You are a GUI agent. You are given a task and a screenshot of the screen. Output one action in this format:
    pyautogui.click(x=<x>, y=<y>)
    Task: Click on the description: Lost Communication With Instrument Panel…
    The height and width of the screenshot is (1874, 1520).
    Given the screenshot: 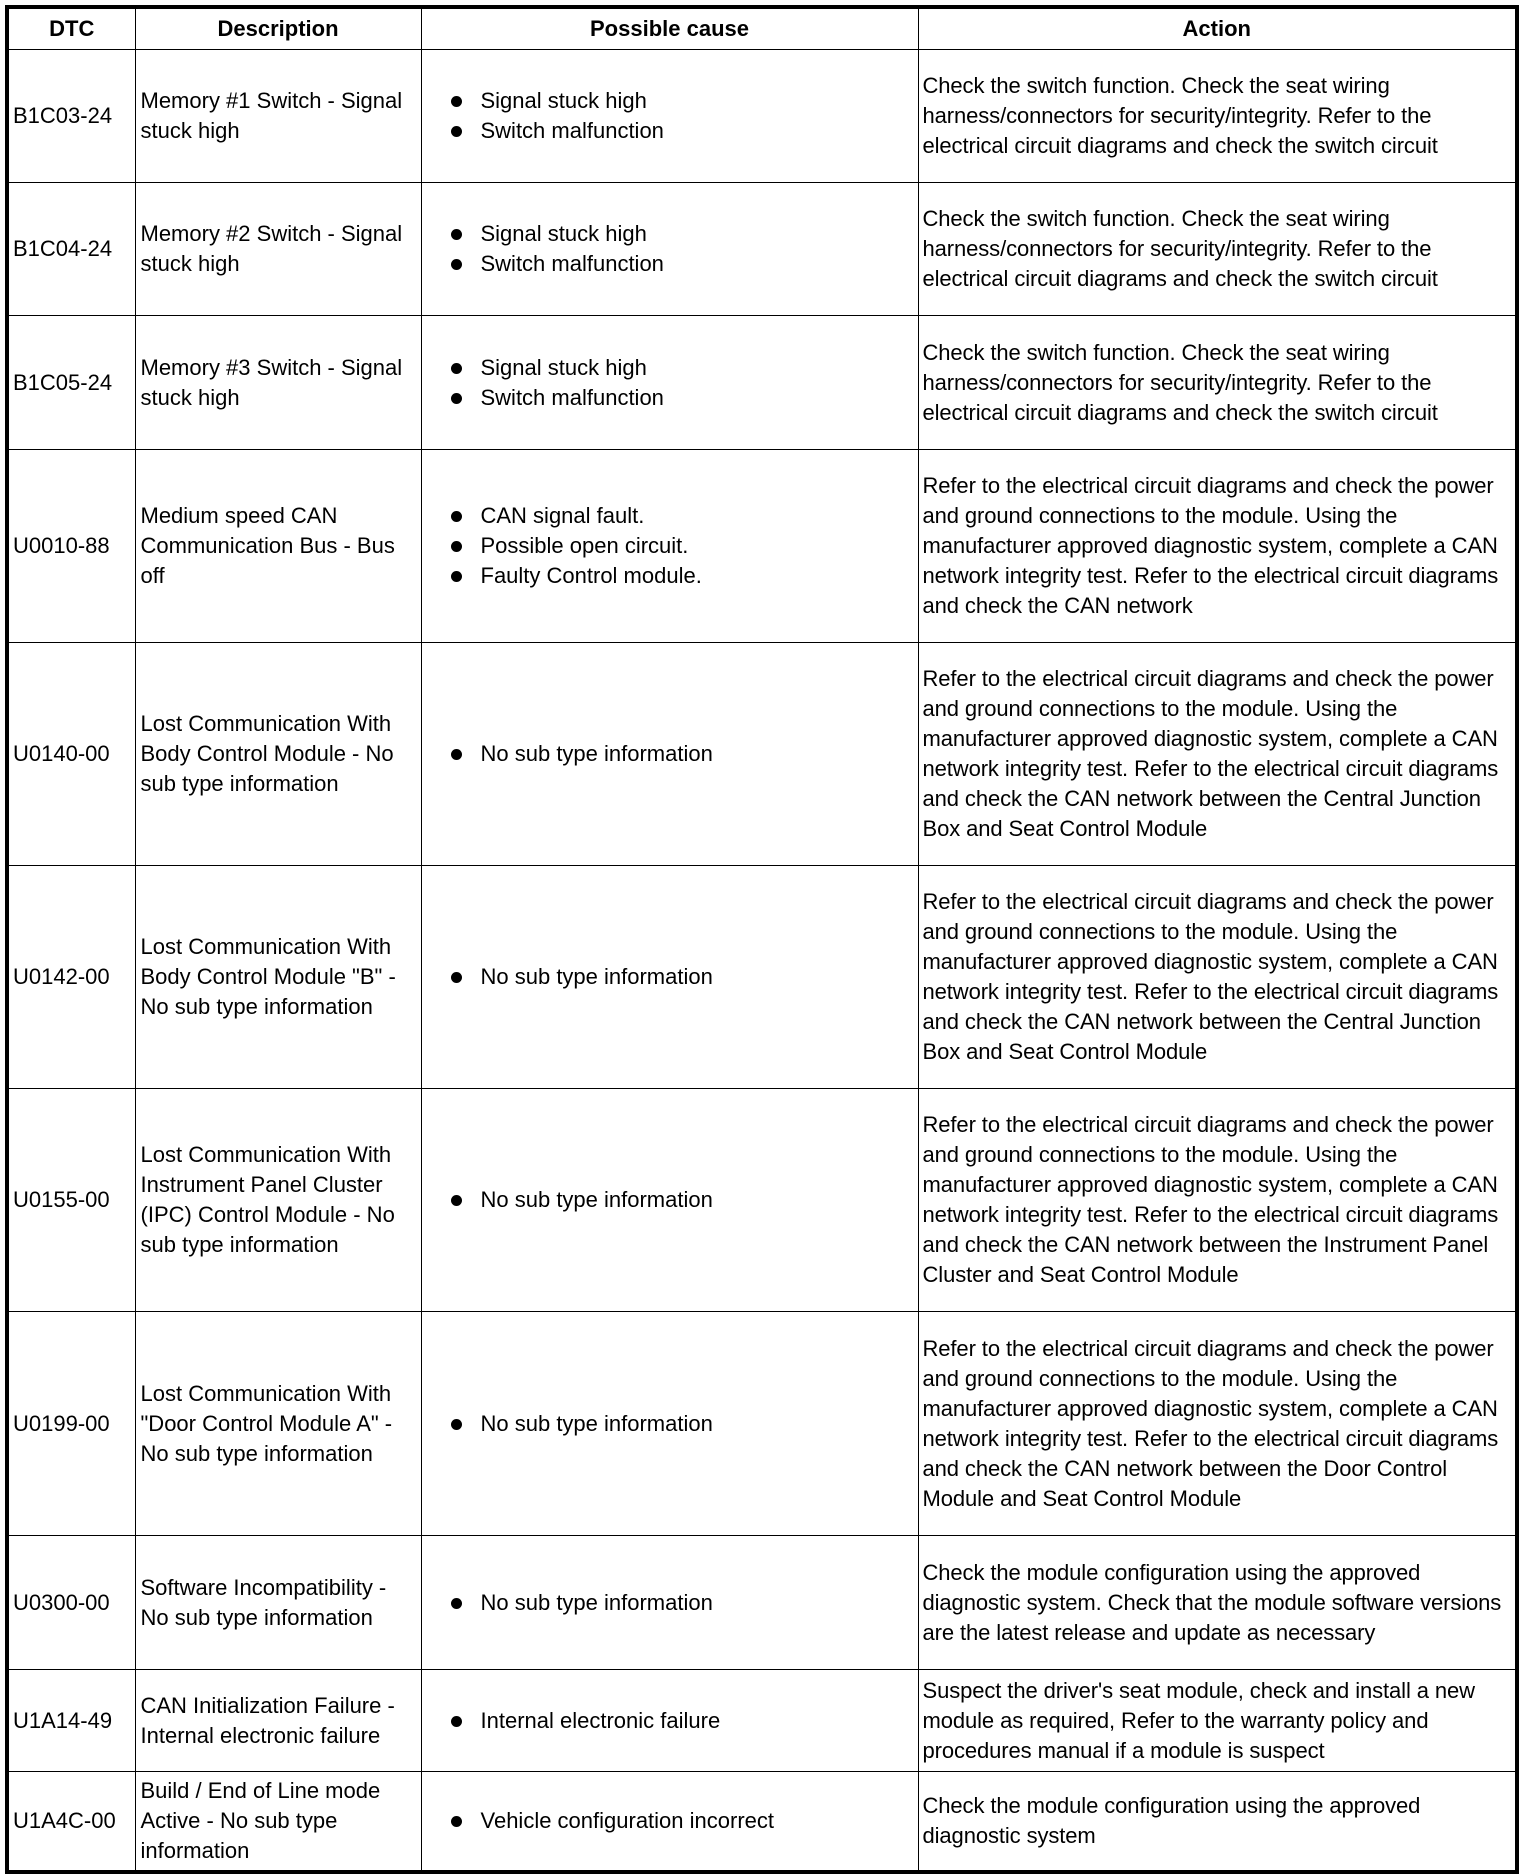 What is the action you would take?
    pyautogui.click(x=278, y=1200)
    